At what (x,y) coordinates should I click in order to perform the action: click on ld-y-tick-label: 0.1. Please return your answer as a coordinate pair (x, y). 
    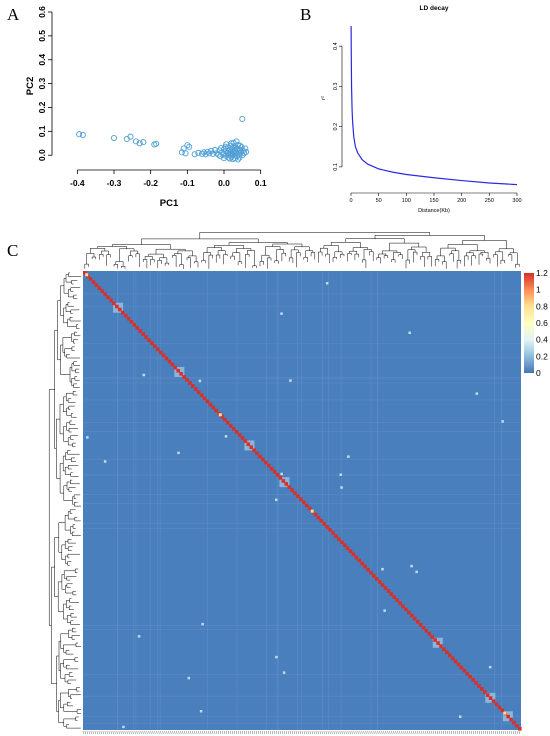
    Looking at the image, I should click on (336, 167).